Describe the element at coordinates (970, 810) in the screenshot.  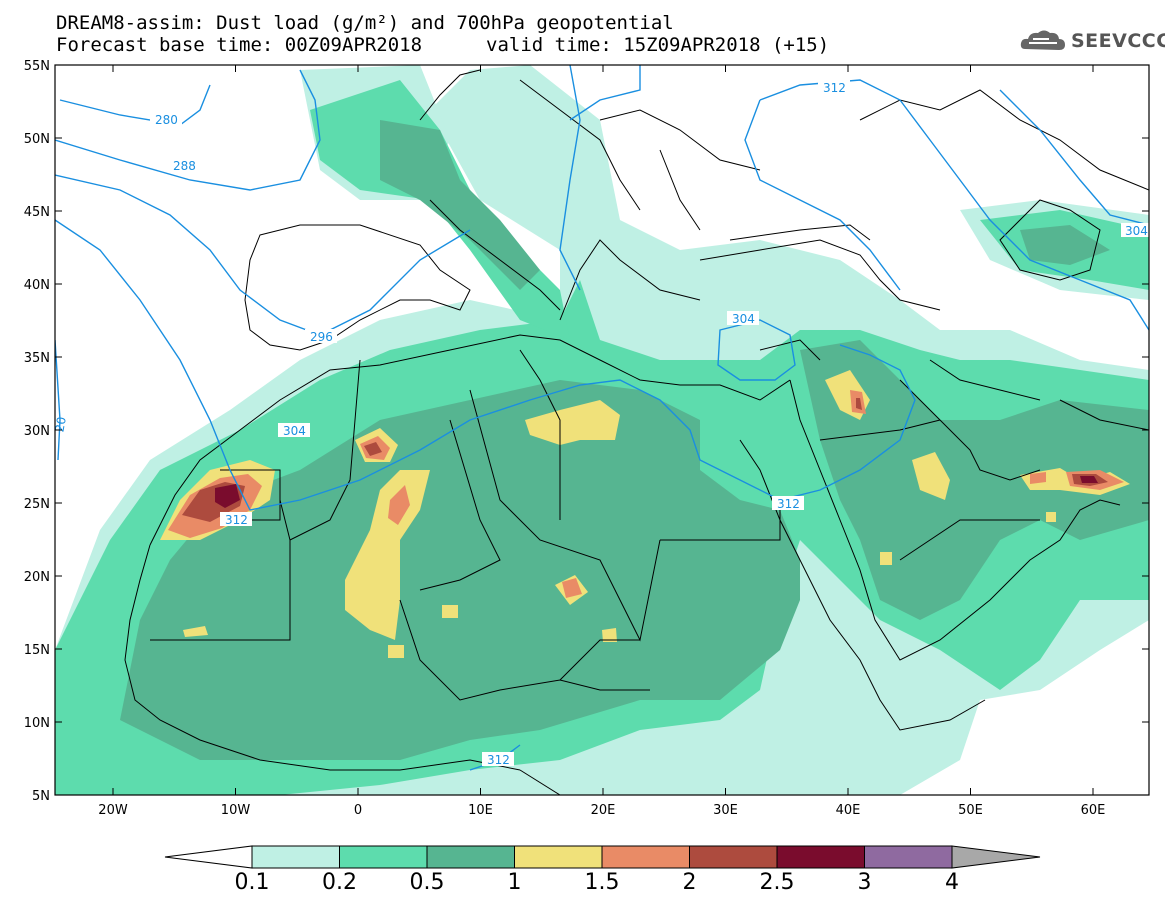
I see `lon-tick-label: 50E` at that location.